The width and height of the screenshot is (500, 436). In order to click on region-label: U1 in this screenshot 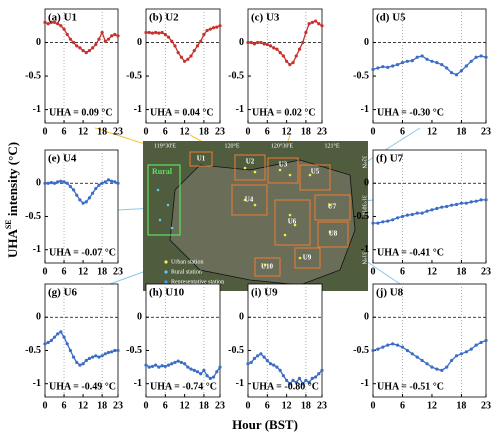, I will do `click(201, 159)`.